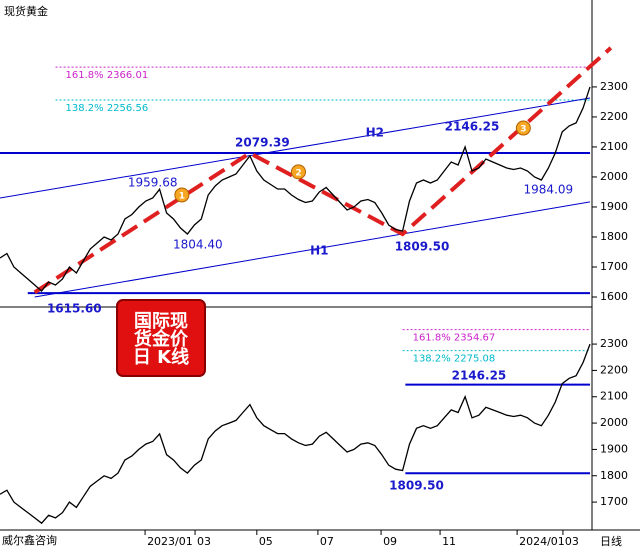 The width and height of the screenshot is (640, 552). What do you see at coordinates (375, 132) in the screenshot?
I see `annotation: H2` at bounding box center [375, 132].